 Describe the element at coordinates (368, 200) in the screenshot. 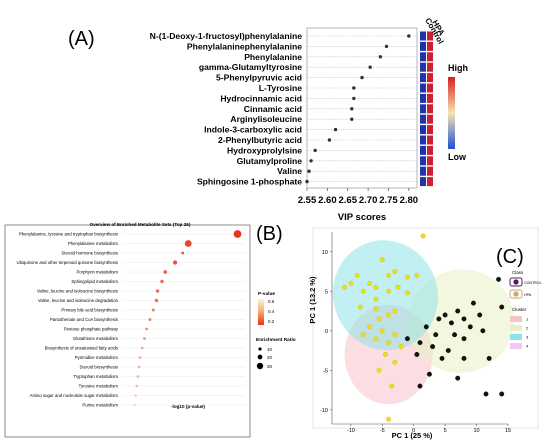

I see `vip-x-tick-label: 2.70` at that location.